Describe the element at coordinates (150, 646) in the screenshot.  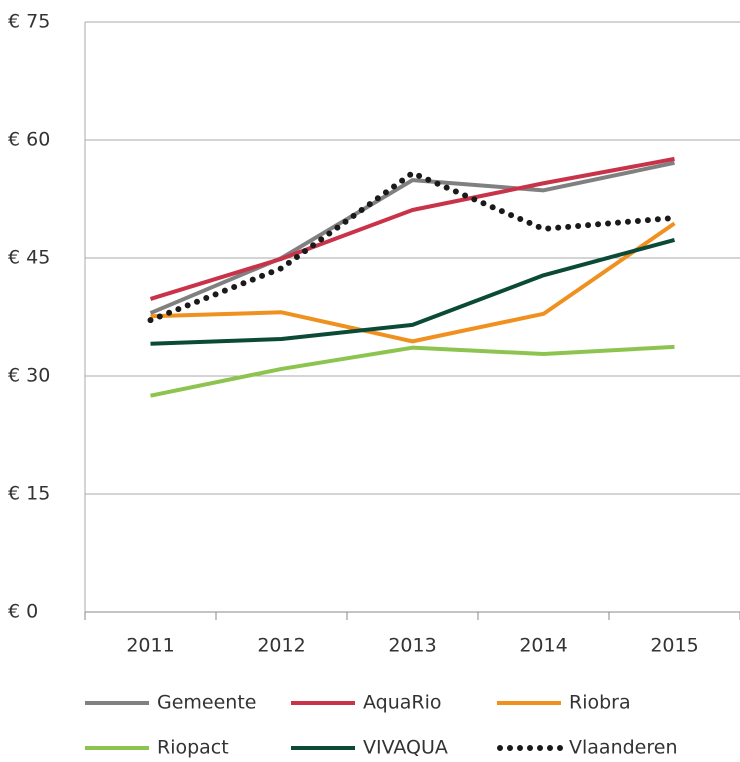
I see `x-tick-label: 2011` at that location.